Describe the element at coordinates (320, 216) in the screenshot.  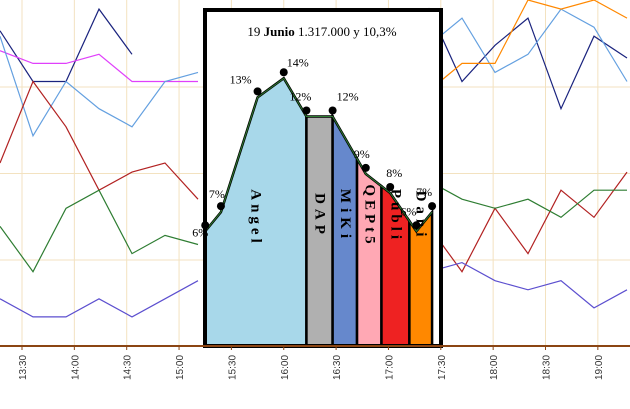
I see `segment-label-dap: DAP` at that location.